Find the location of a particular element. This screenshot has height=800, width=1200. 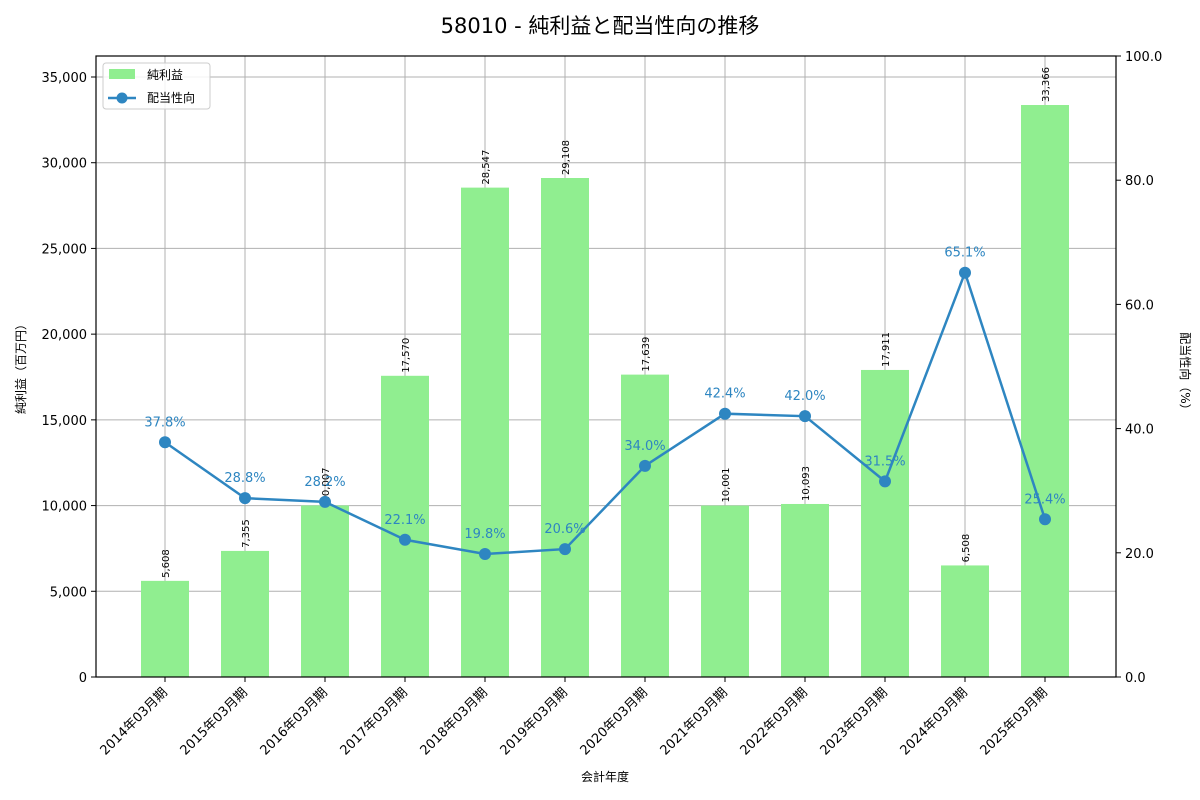

legend-marker-icon is located at coordinates (122, 98).